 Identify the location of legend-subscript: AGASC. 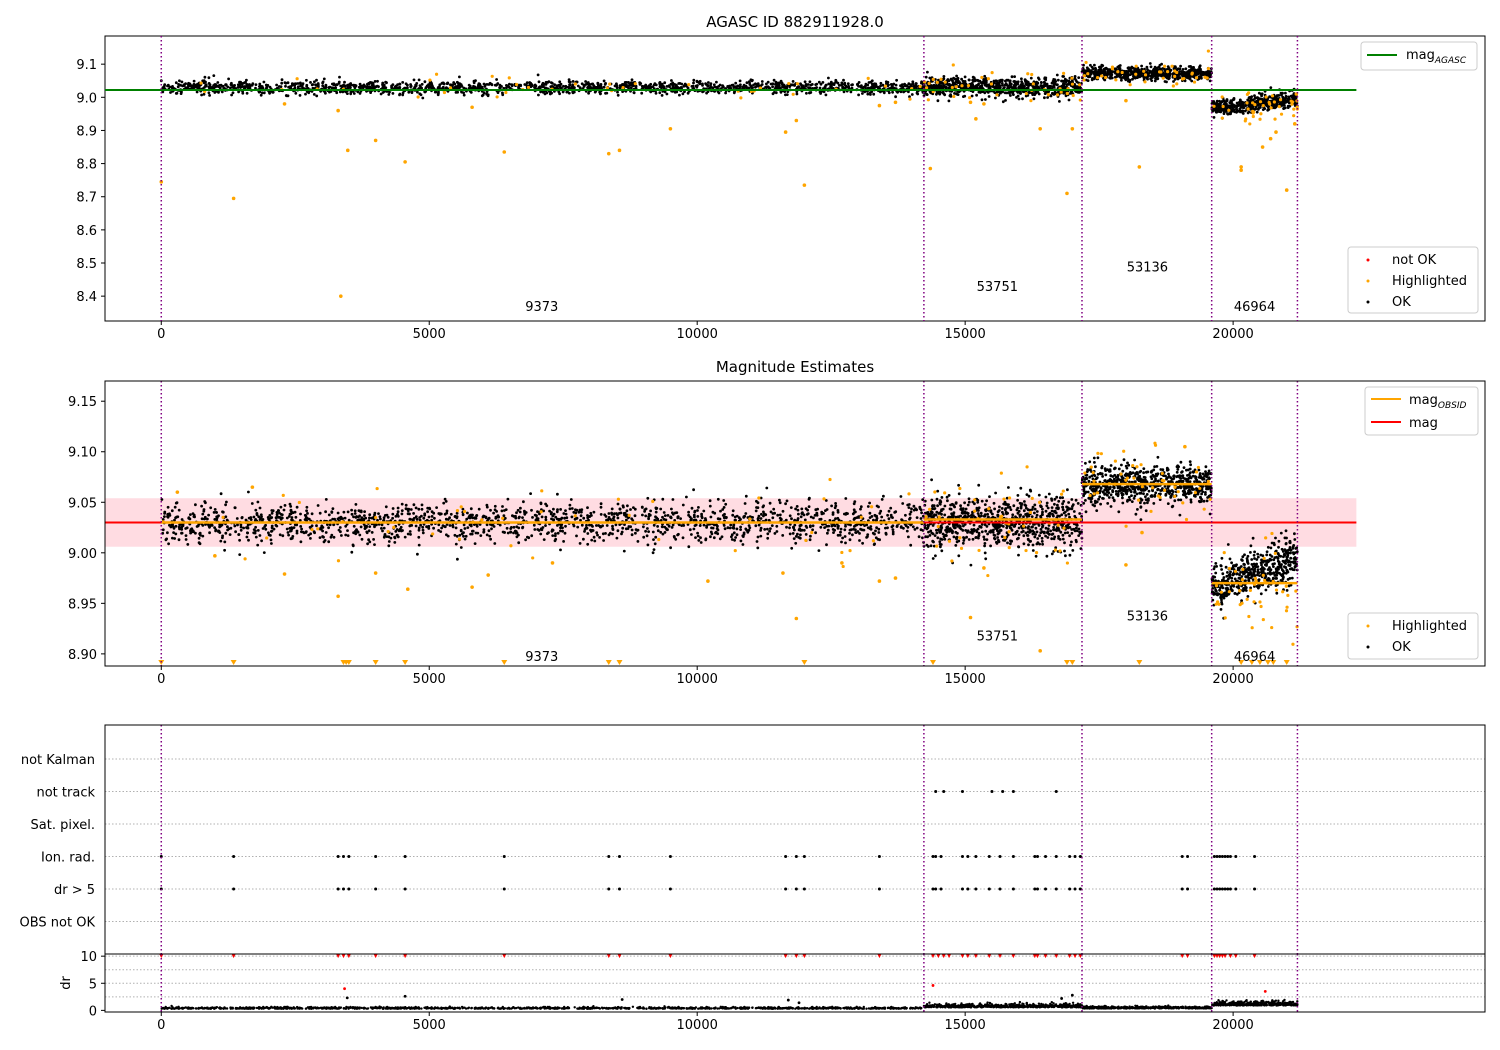
(1450, 61).